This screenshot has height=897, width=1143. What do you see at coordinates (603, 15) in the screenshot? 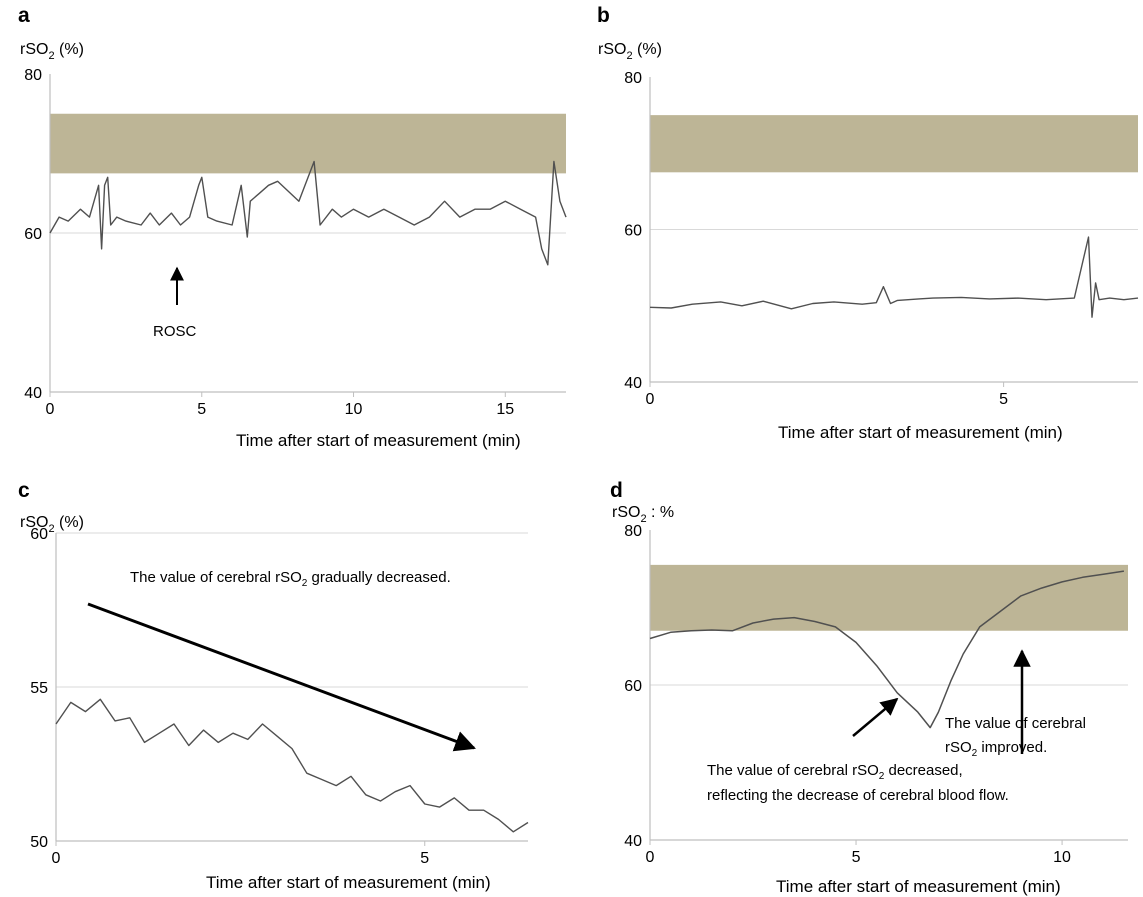
I see `panel-b-letter: b` at bounding box center [603, 15].